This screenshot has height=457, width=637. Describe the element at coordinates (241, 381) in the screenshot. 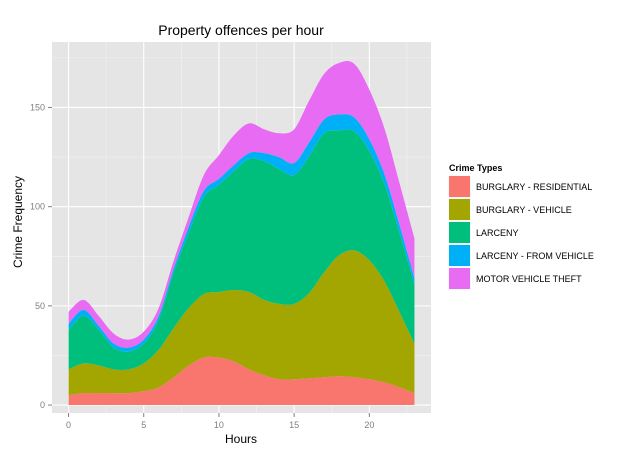

I see `area-burglary-residential` at that location.